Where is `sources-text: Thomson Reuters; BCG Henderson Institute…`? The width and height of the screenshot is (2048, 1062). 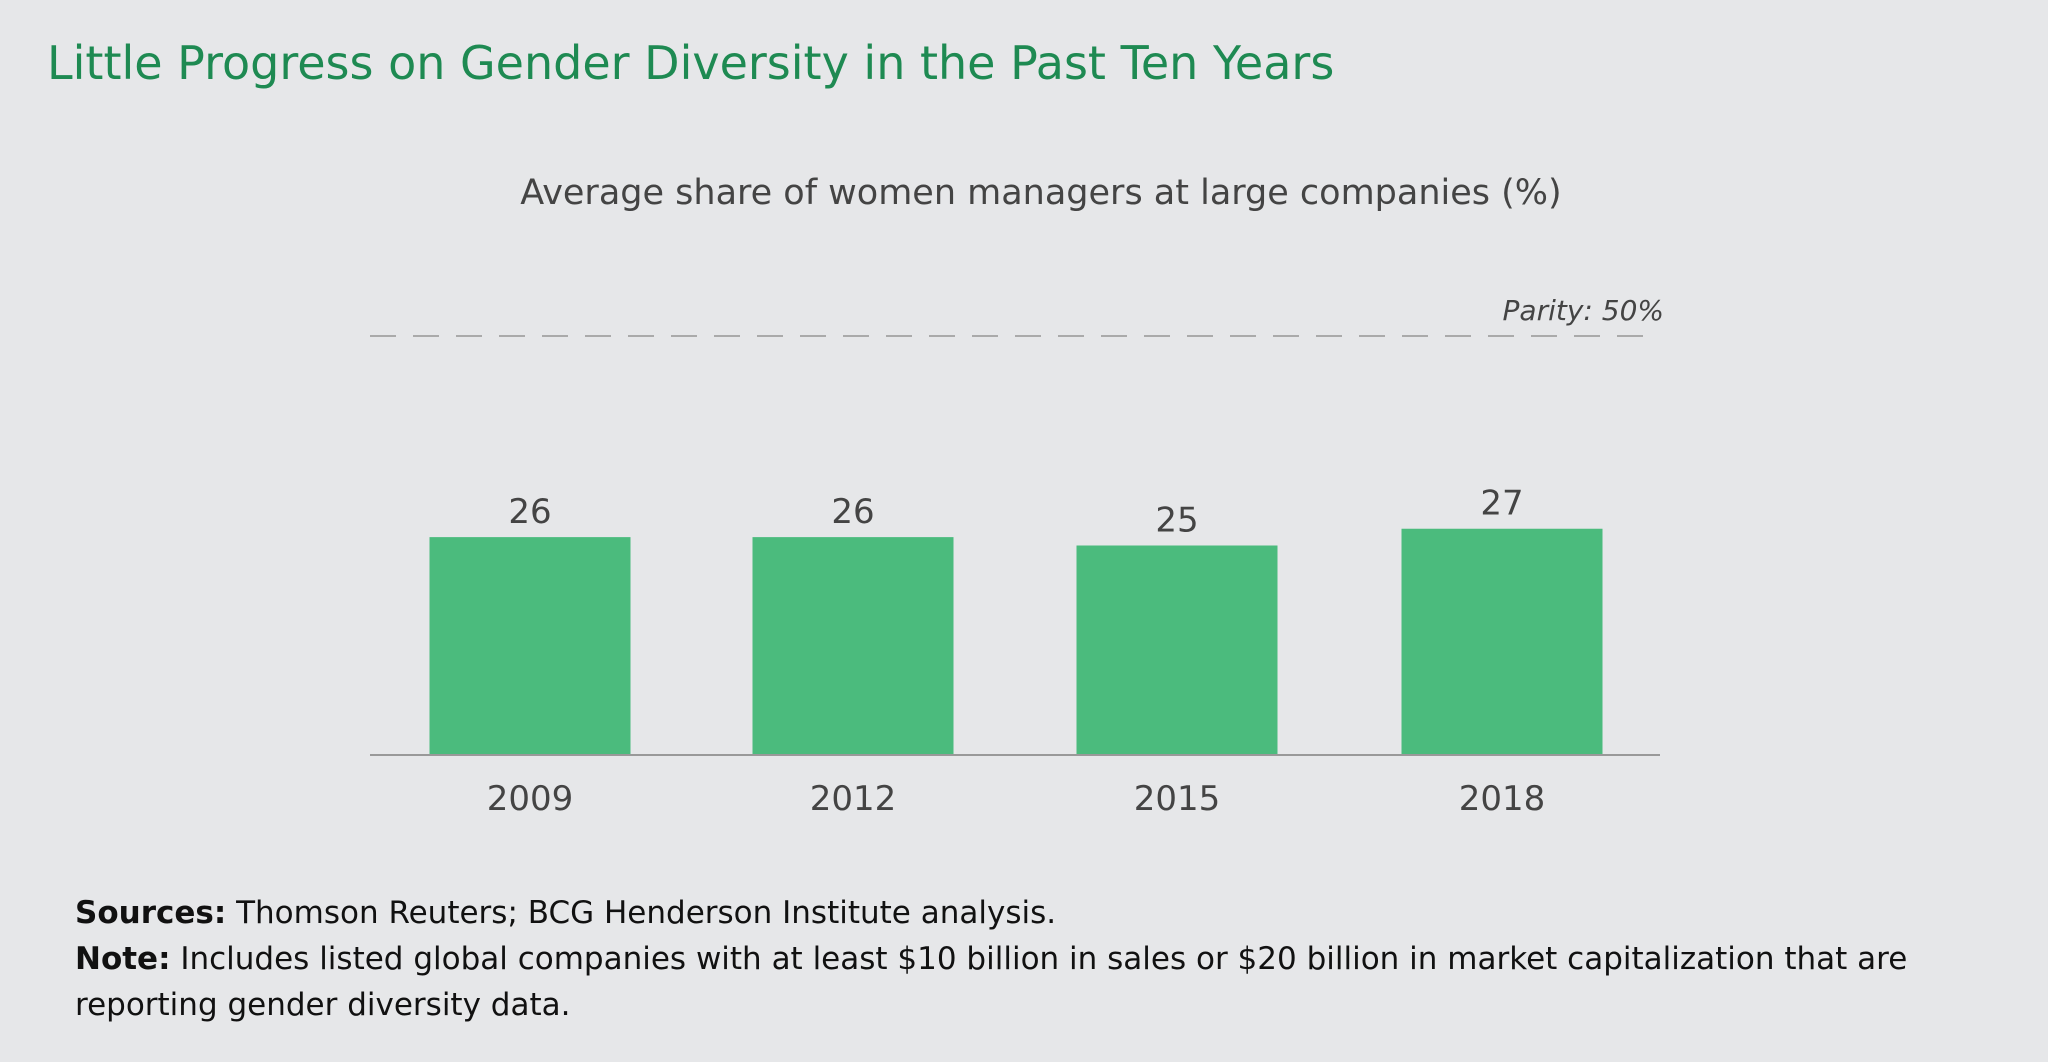 sources-text: Thomson Reuters; BCG Henderson Institute… is located at coordinates (641, 913).